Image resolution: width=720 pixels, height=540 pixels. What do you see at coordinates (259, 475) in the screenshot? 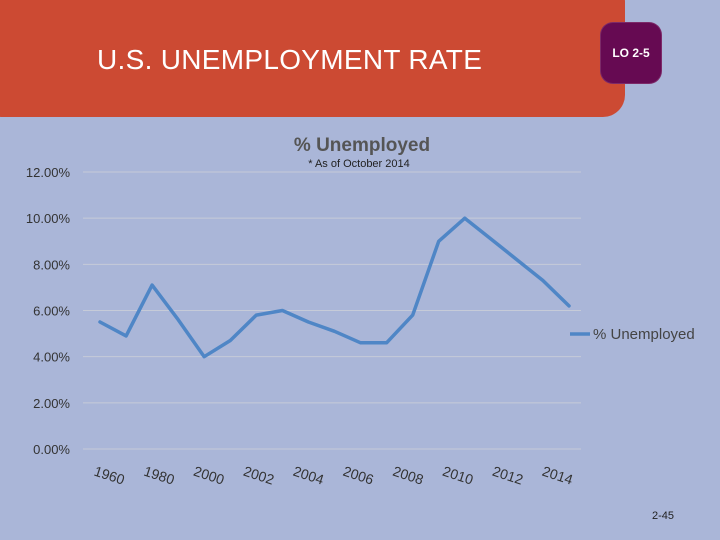
I see `x-tick-label: 2002` at bounding box center [259, 475].